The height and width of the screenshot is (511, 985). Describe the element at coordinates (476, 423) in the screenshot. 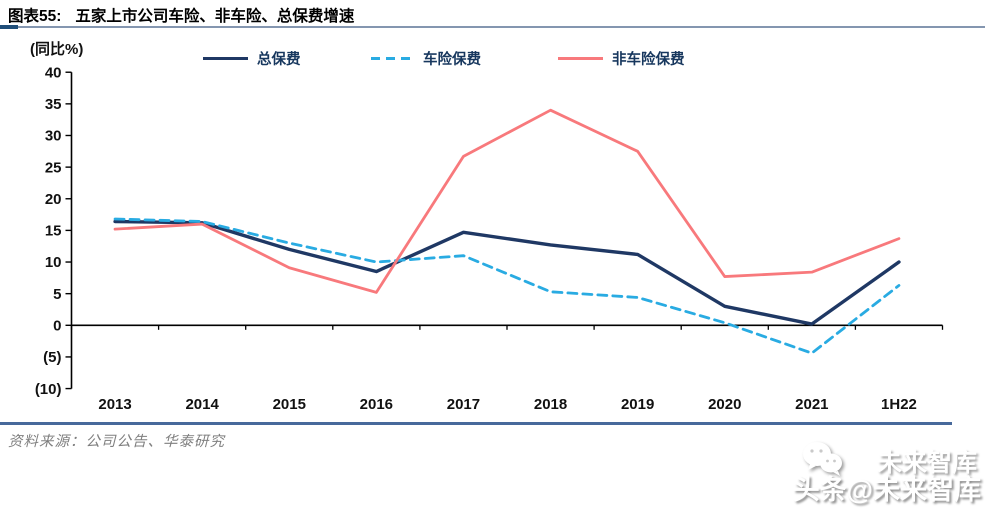

I see `footer-divider` at that location.